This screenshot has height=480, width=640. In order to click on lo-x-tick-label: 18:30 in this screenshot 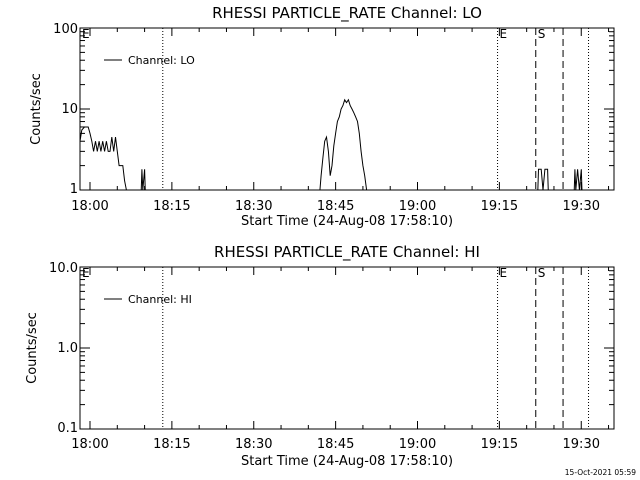, I will do `click(253, 206)`.